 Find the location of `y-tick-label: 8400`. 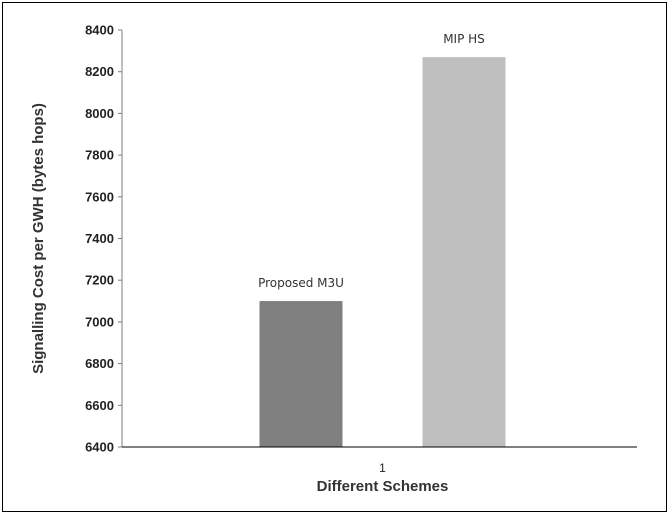

y-tick-label: 8400 is located at coordinates (99, 30).